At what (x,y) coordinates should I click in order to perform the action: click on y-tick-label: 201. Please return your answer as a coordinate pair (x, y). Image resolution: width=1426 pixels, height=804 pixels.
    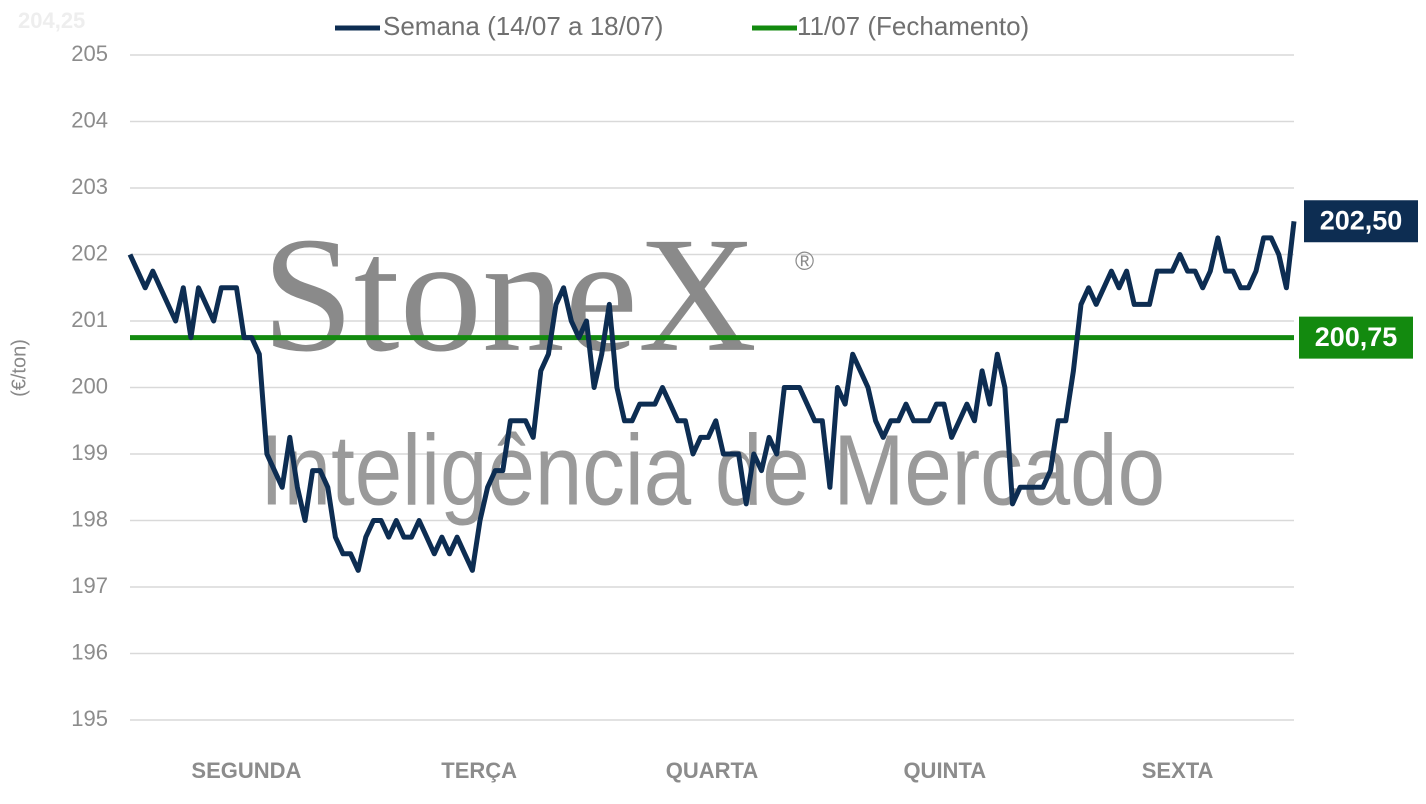
    Looking at the image, I should click on (89, 319).